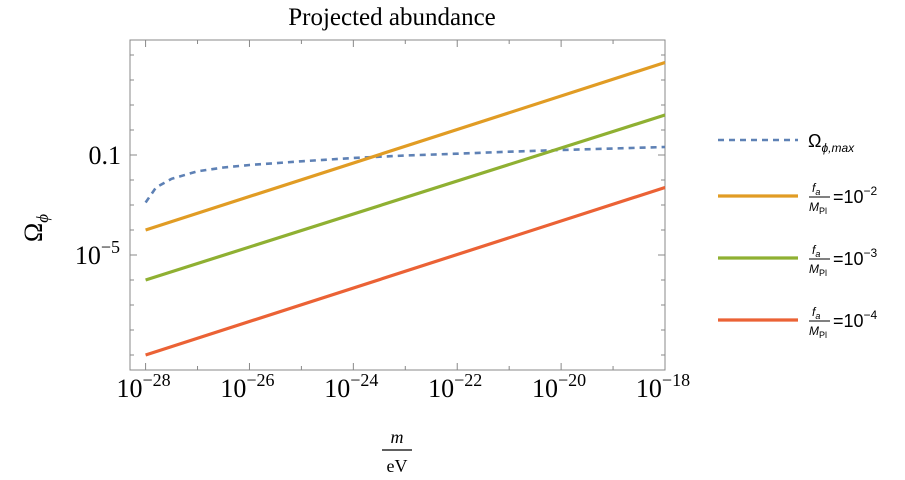 The image size is (905, 480). Describe the element at coordinates (392, 17) in the screenshot. I see `chart-title: Projected abundance` at that location.